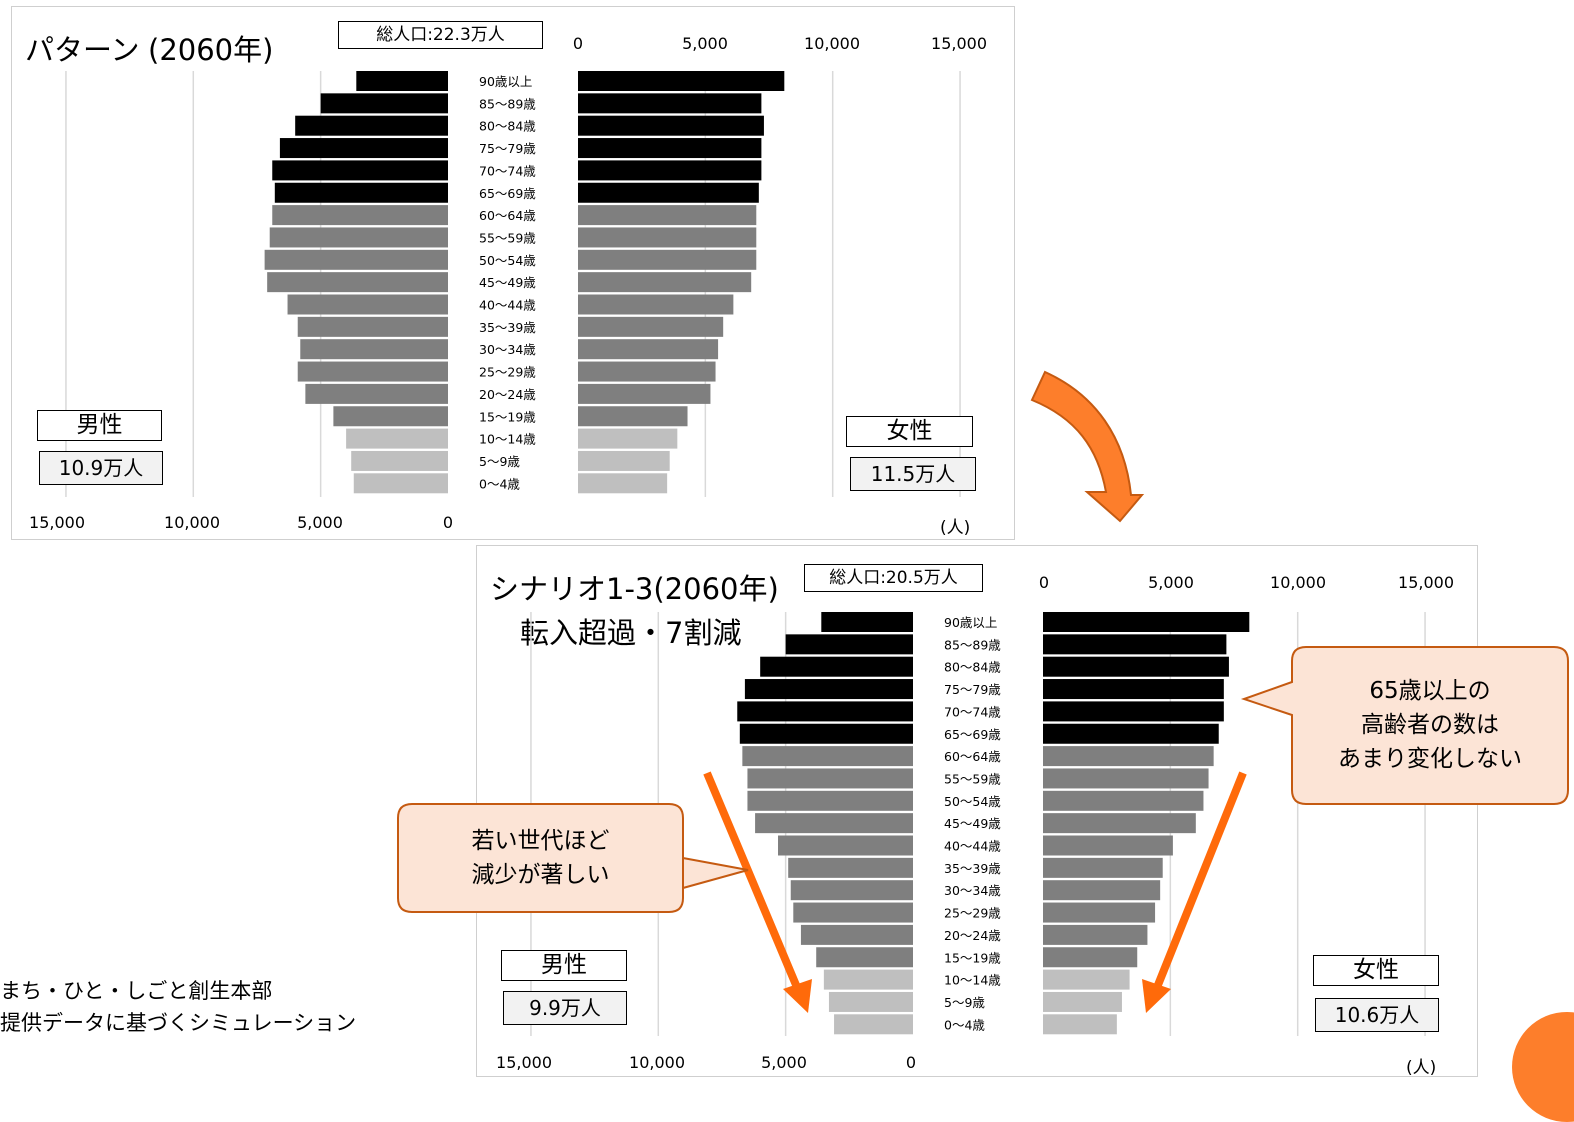 This screenshot has height=1122, width=1574. I want to click on decline-arrow-icon, so click(751, 879).